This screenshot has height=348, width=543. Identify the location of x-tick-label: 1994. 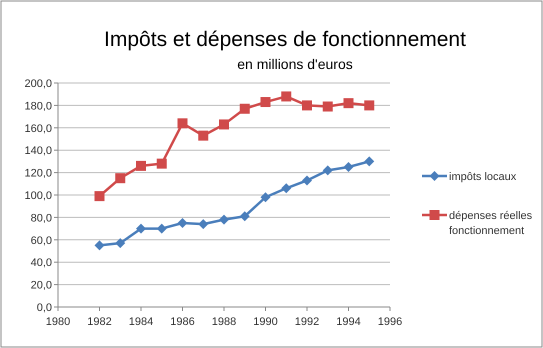
(348, 322).